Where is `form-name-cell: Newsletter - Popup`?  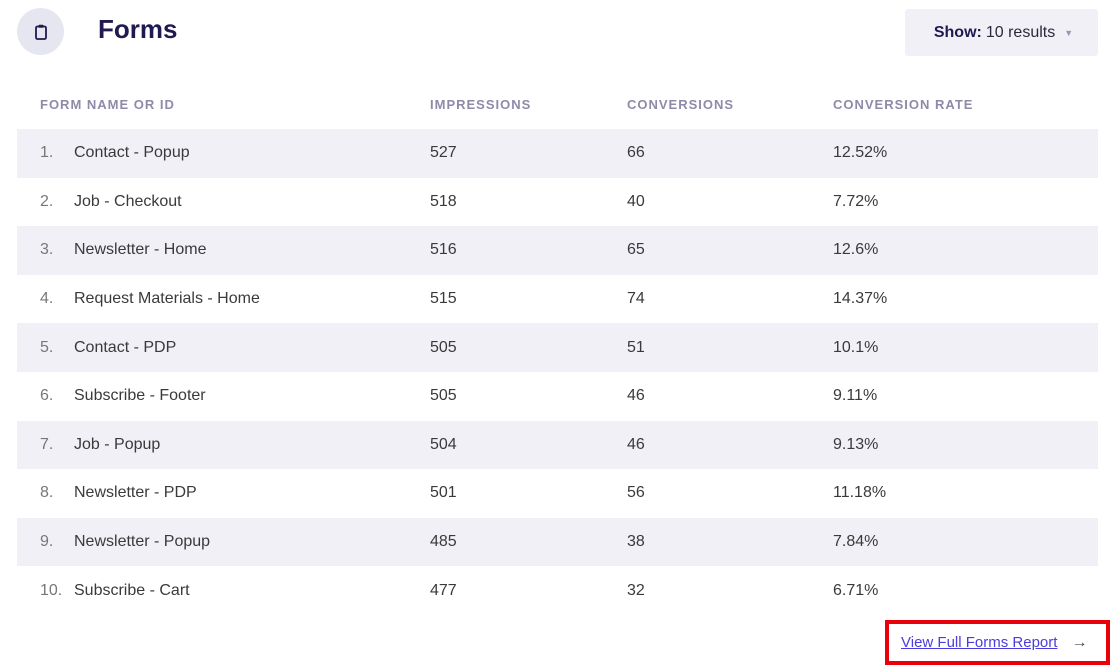 form-name-cell: Newsletter - Popup is located at coordinates (142, 542).